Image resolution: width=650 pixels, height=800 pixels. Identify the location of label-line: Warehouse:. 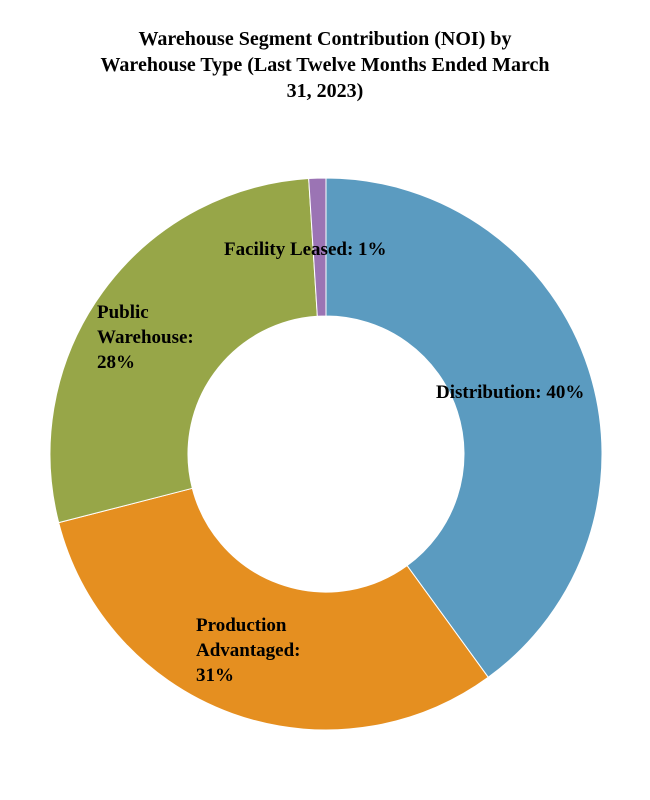
(145, 337).